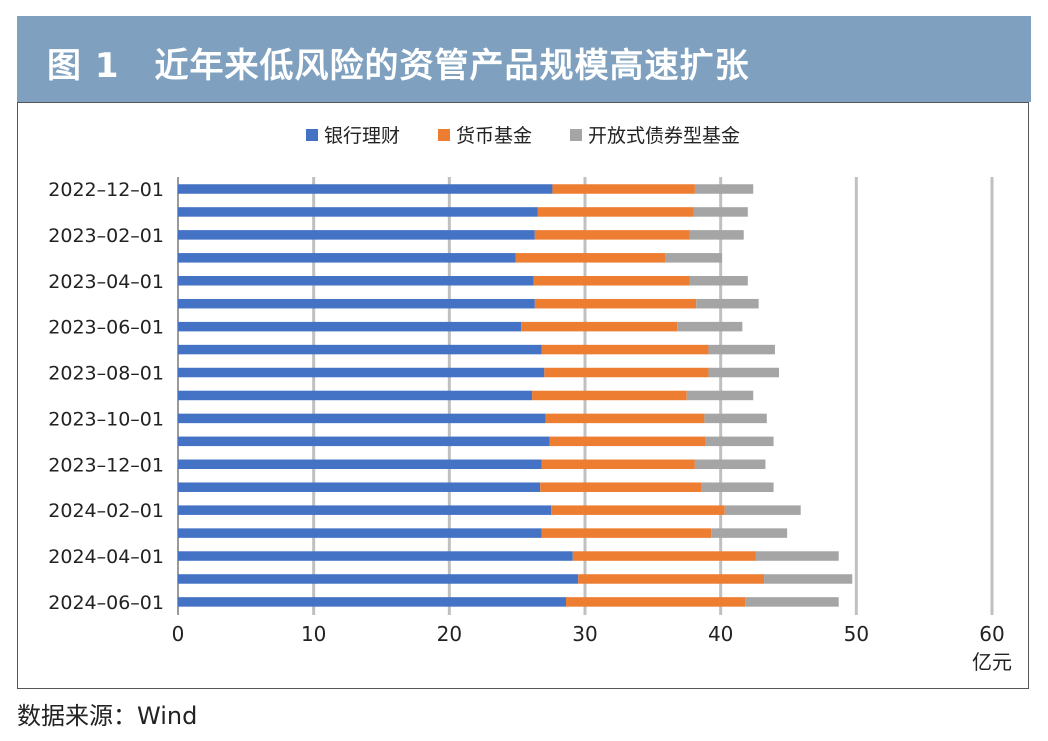  Describe the element at coordinates (107, 716) in the screenshot. I see `source-note: 数据来源：Wind` at that location.